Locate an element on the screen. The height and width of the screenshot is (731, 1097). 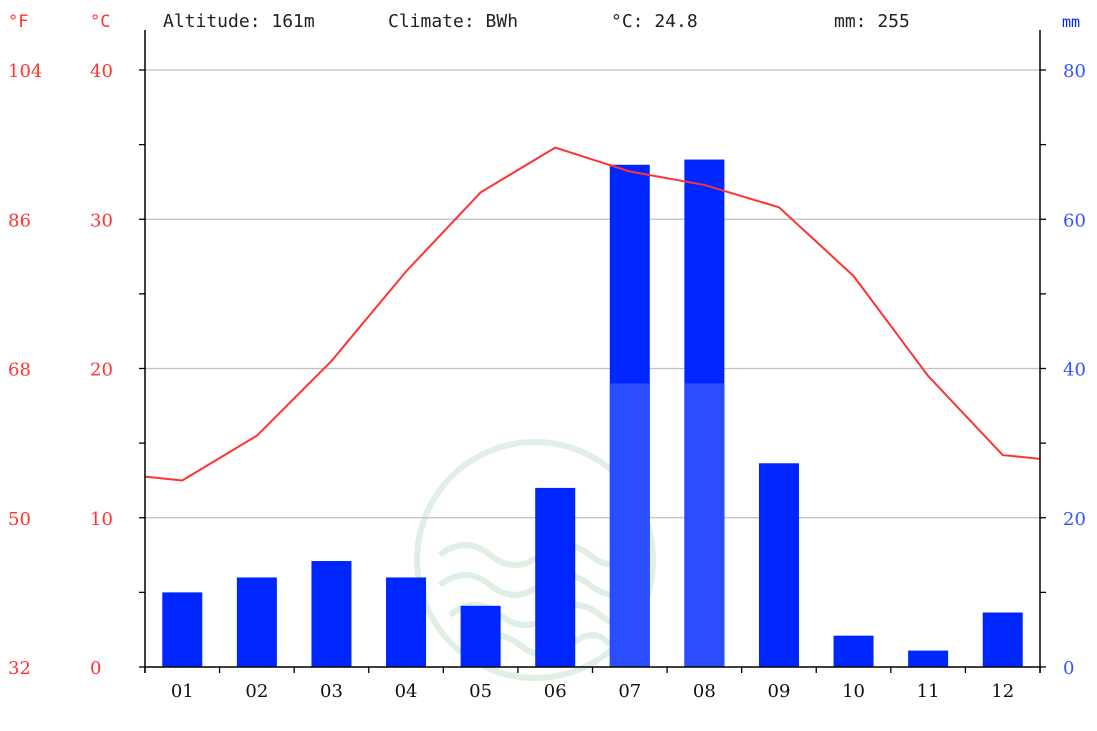
month-tick-label: 05 is located at coordinates (480, 691).